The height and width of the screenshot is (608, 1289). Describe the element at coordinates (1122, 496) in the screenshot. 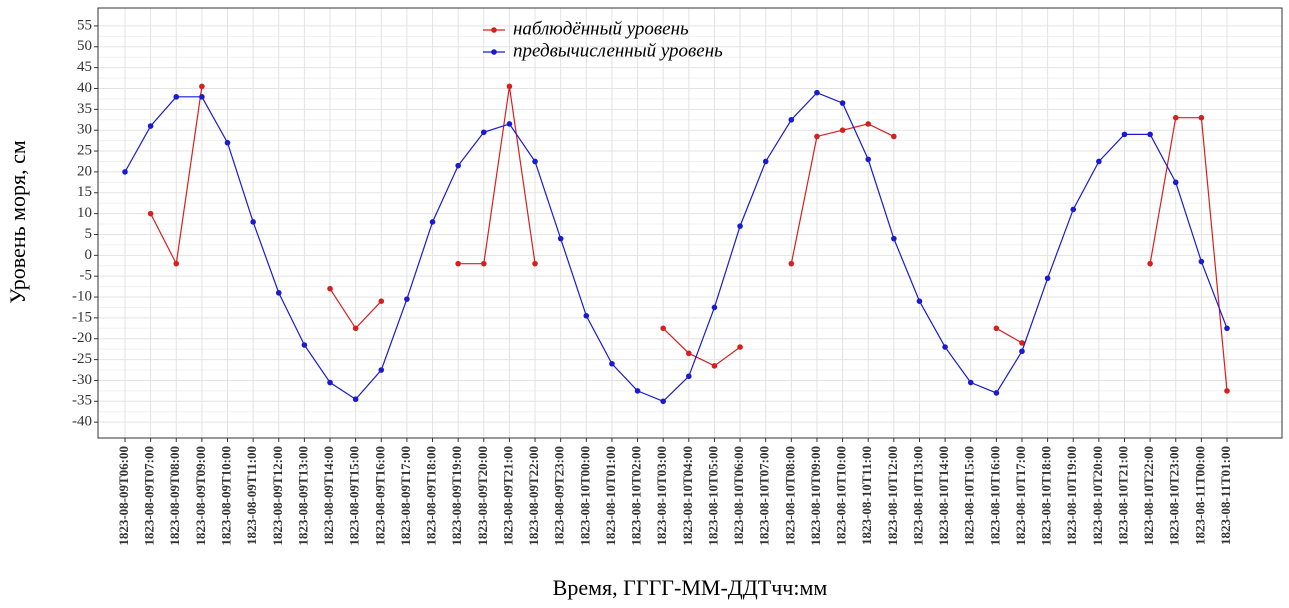

I see `x-tick-label: 1823-08-10T21:00` at that location.